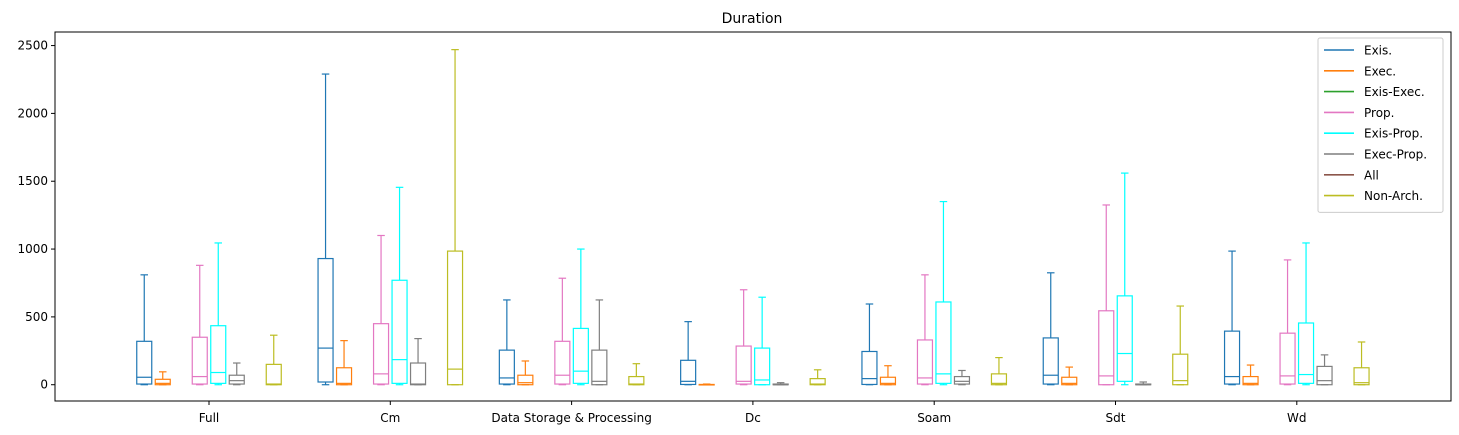 Image resolution: width=1459 pixels, height=435 pixels. Describe the element at coordinates (344, 363) in the screenshot. I see `box-exec--1` at that location.